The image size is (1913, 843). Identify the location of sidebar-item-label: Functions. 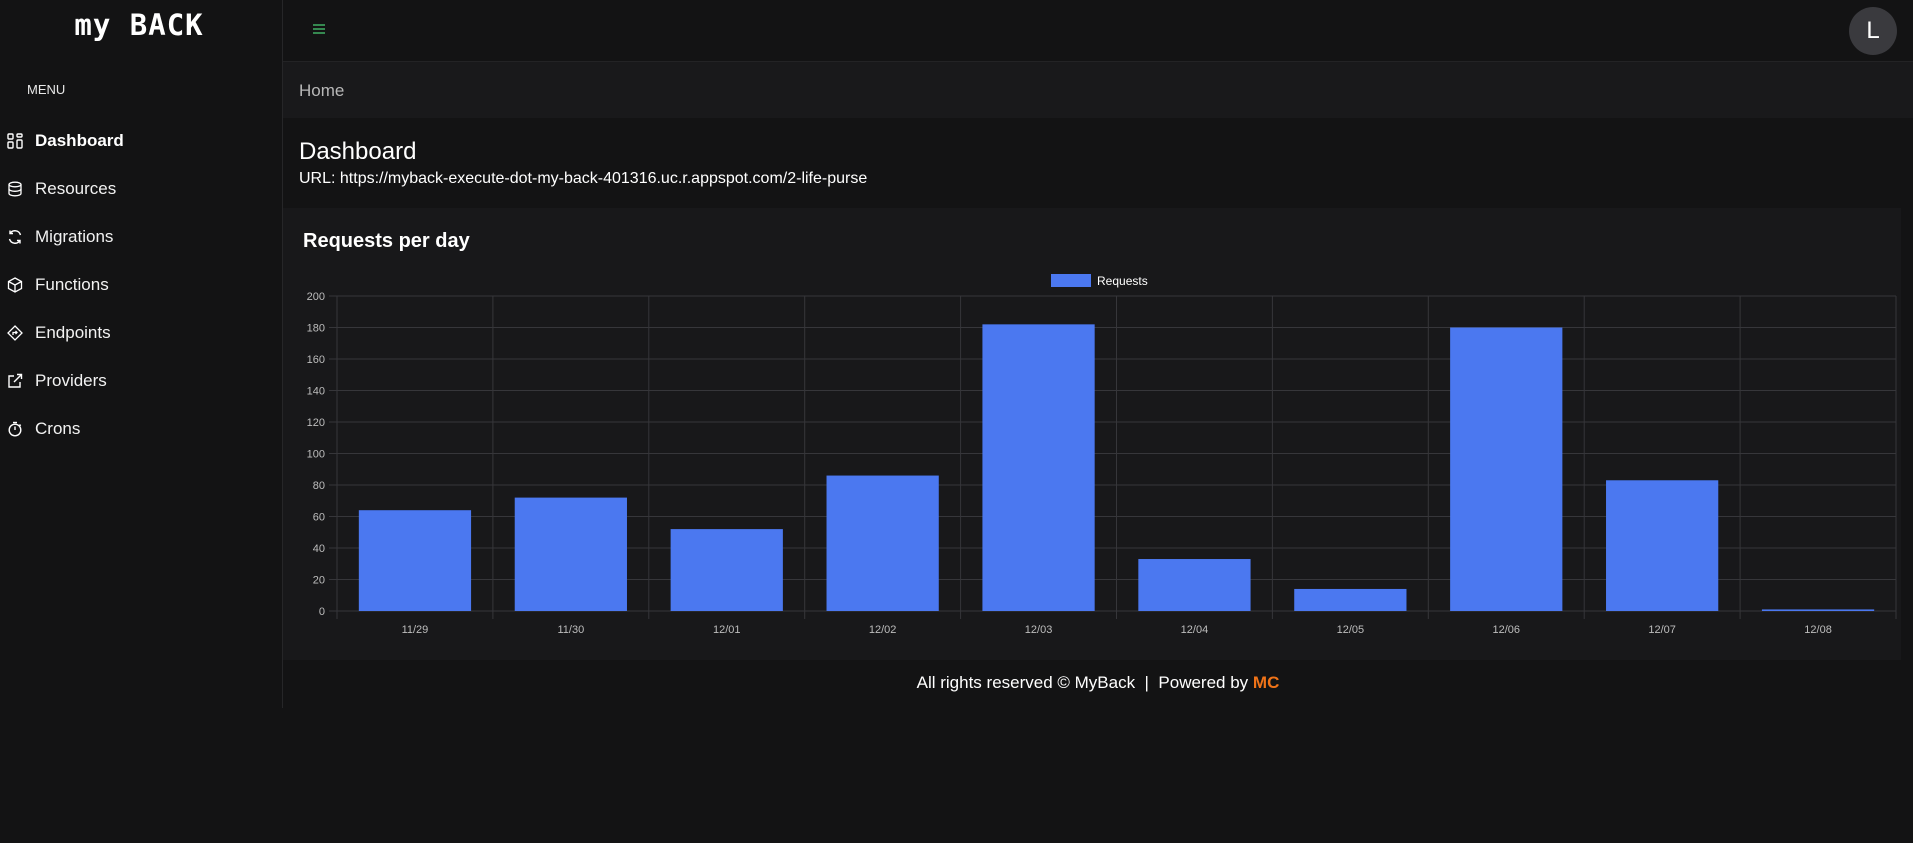
(72, 284).